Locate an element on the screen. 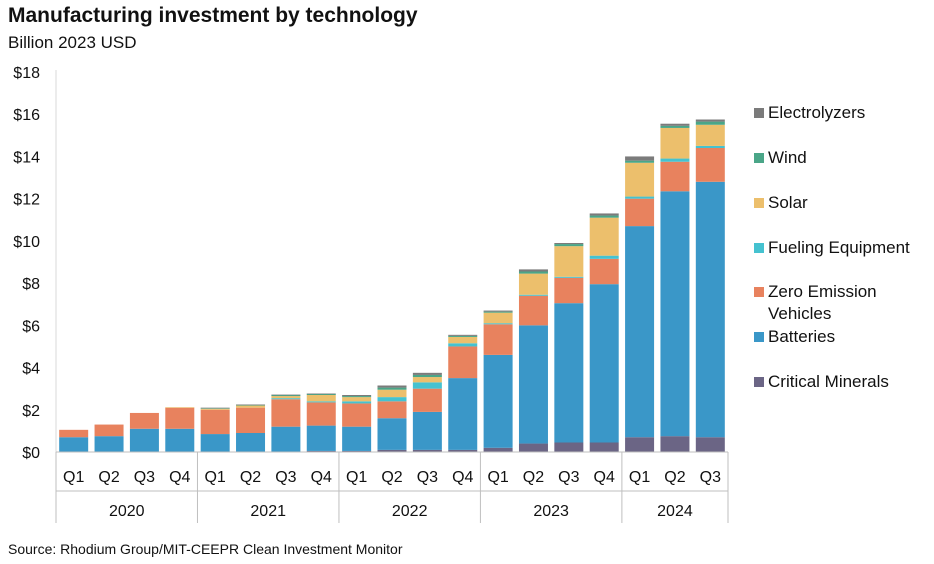 This screenshot has width=934, height=564. chart-subtitle: Billion 2023 USD is located at coordinates (72, 42).